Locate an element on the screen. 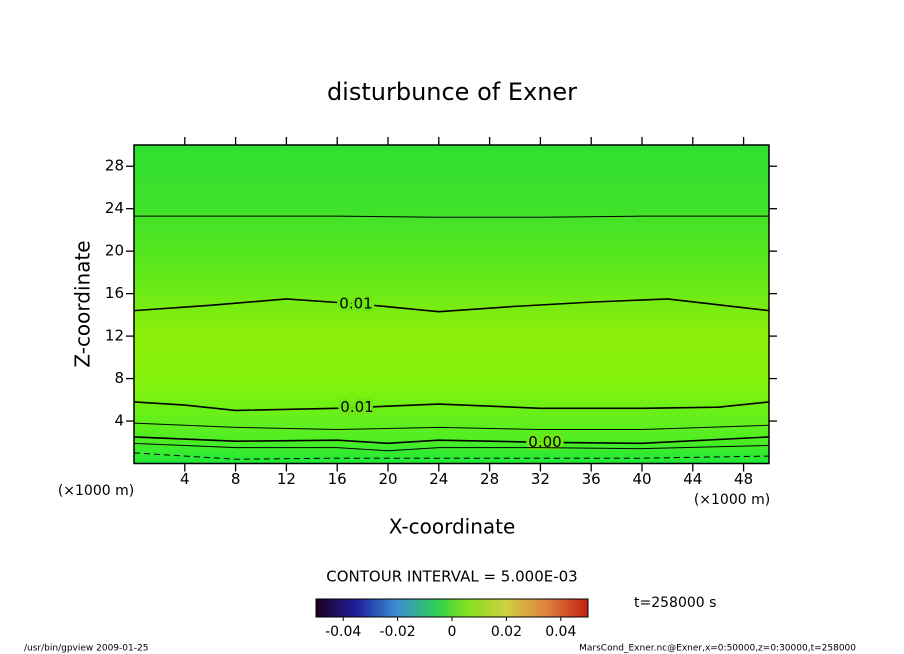  y-axis-label: Z-coordinate is located at coordinates (83, 303).